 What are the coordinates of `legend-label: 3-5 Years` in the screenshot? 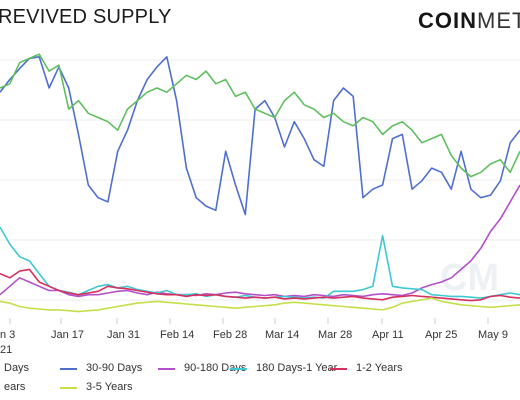 It's located at (109, 387).